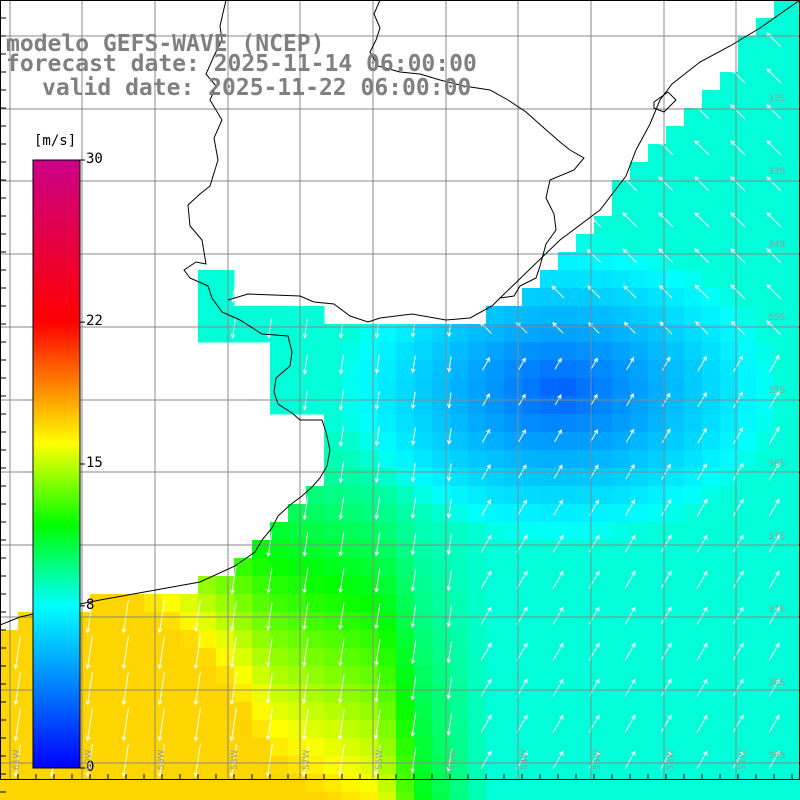 The height and width of the screenshot is (800, 800). I want to click on latitude-label: 33S, so click(777, 172).